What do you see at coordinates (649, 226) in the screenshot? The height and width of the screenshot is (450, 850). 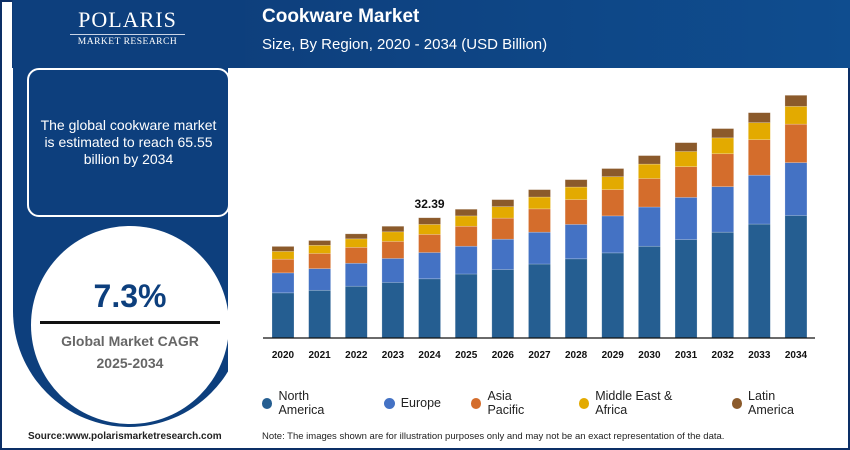 I see `bar-segment-europe-2030` at bounding box center [649, 226].